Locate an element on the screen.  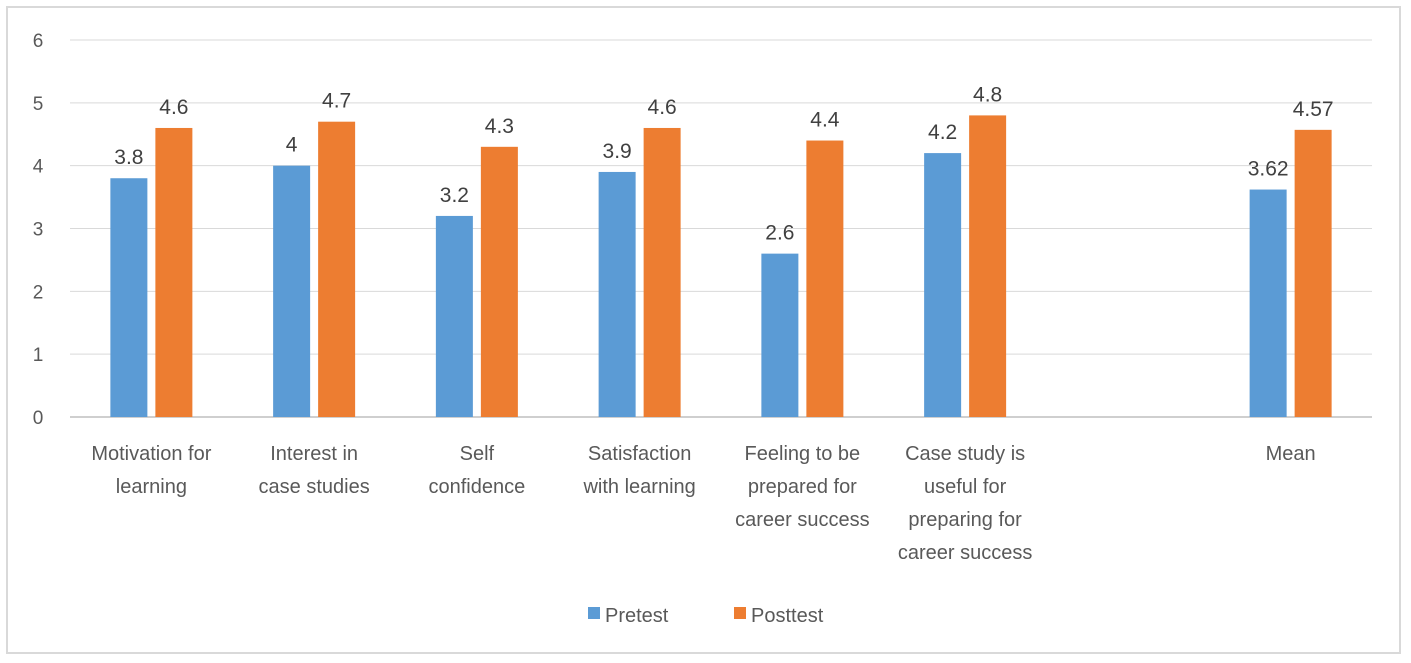
y-tick-label: 3 is located at coordinates (38, 230).